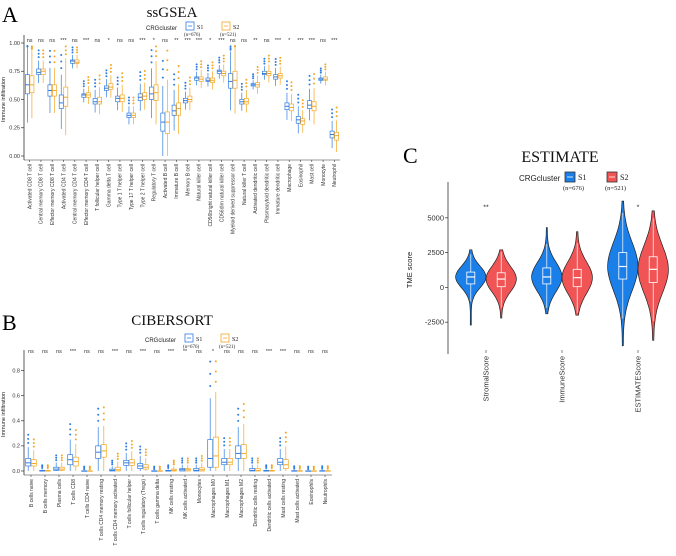 This screenshot has width=676, height=556. What do you see at coordinates (144, 507) in the screenshot?
I see `x-tick-label: T cells regulatory (Tregs)` at bounding box center [144, 507].